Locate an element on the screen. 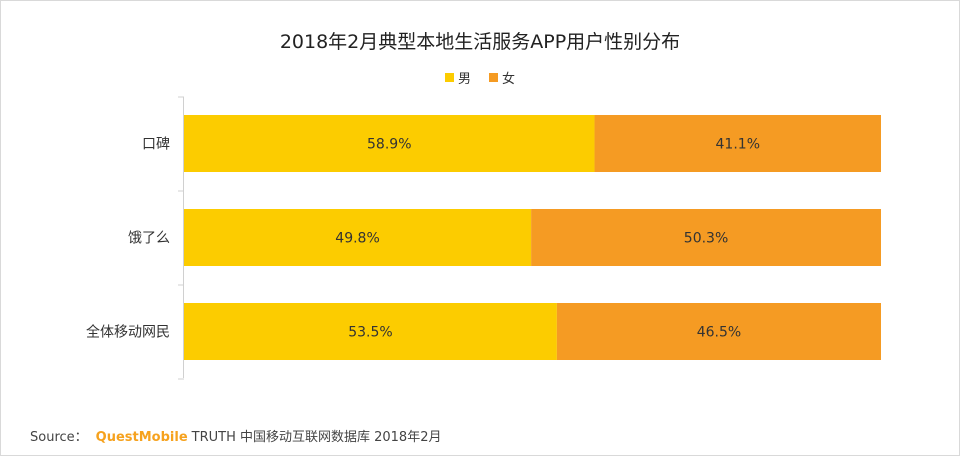 This screenshot has width=960, height=456. source-label: Source： is located at coordinates (59, 437).